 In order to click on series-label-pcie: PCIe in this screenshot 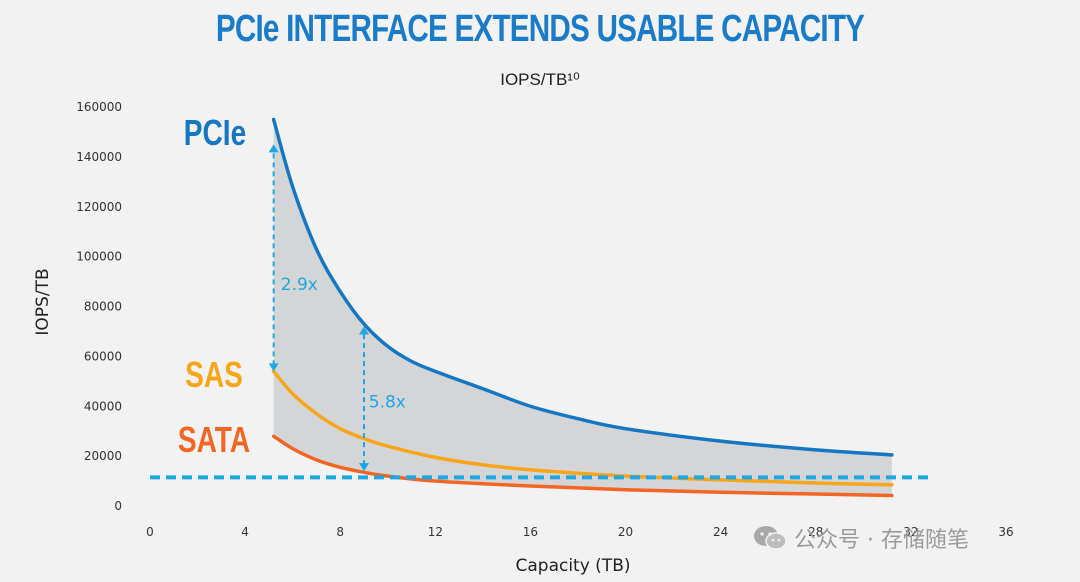, I will do `click(215, 133)`.